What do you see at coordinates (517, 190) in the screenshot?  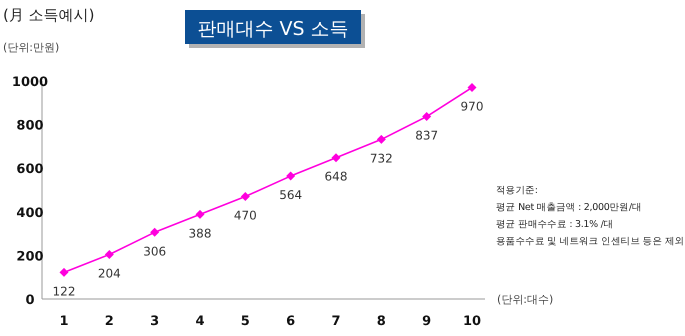 I see `text: 적용기준:` at bounding box center [517, 190].